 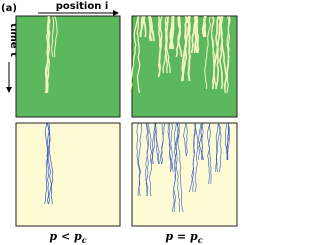 I want to click on panel-label: (a), so click(x=9, y=8).